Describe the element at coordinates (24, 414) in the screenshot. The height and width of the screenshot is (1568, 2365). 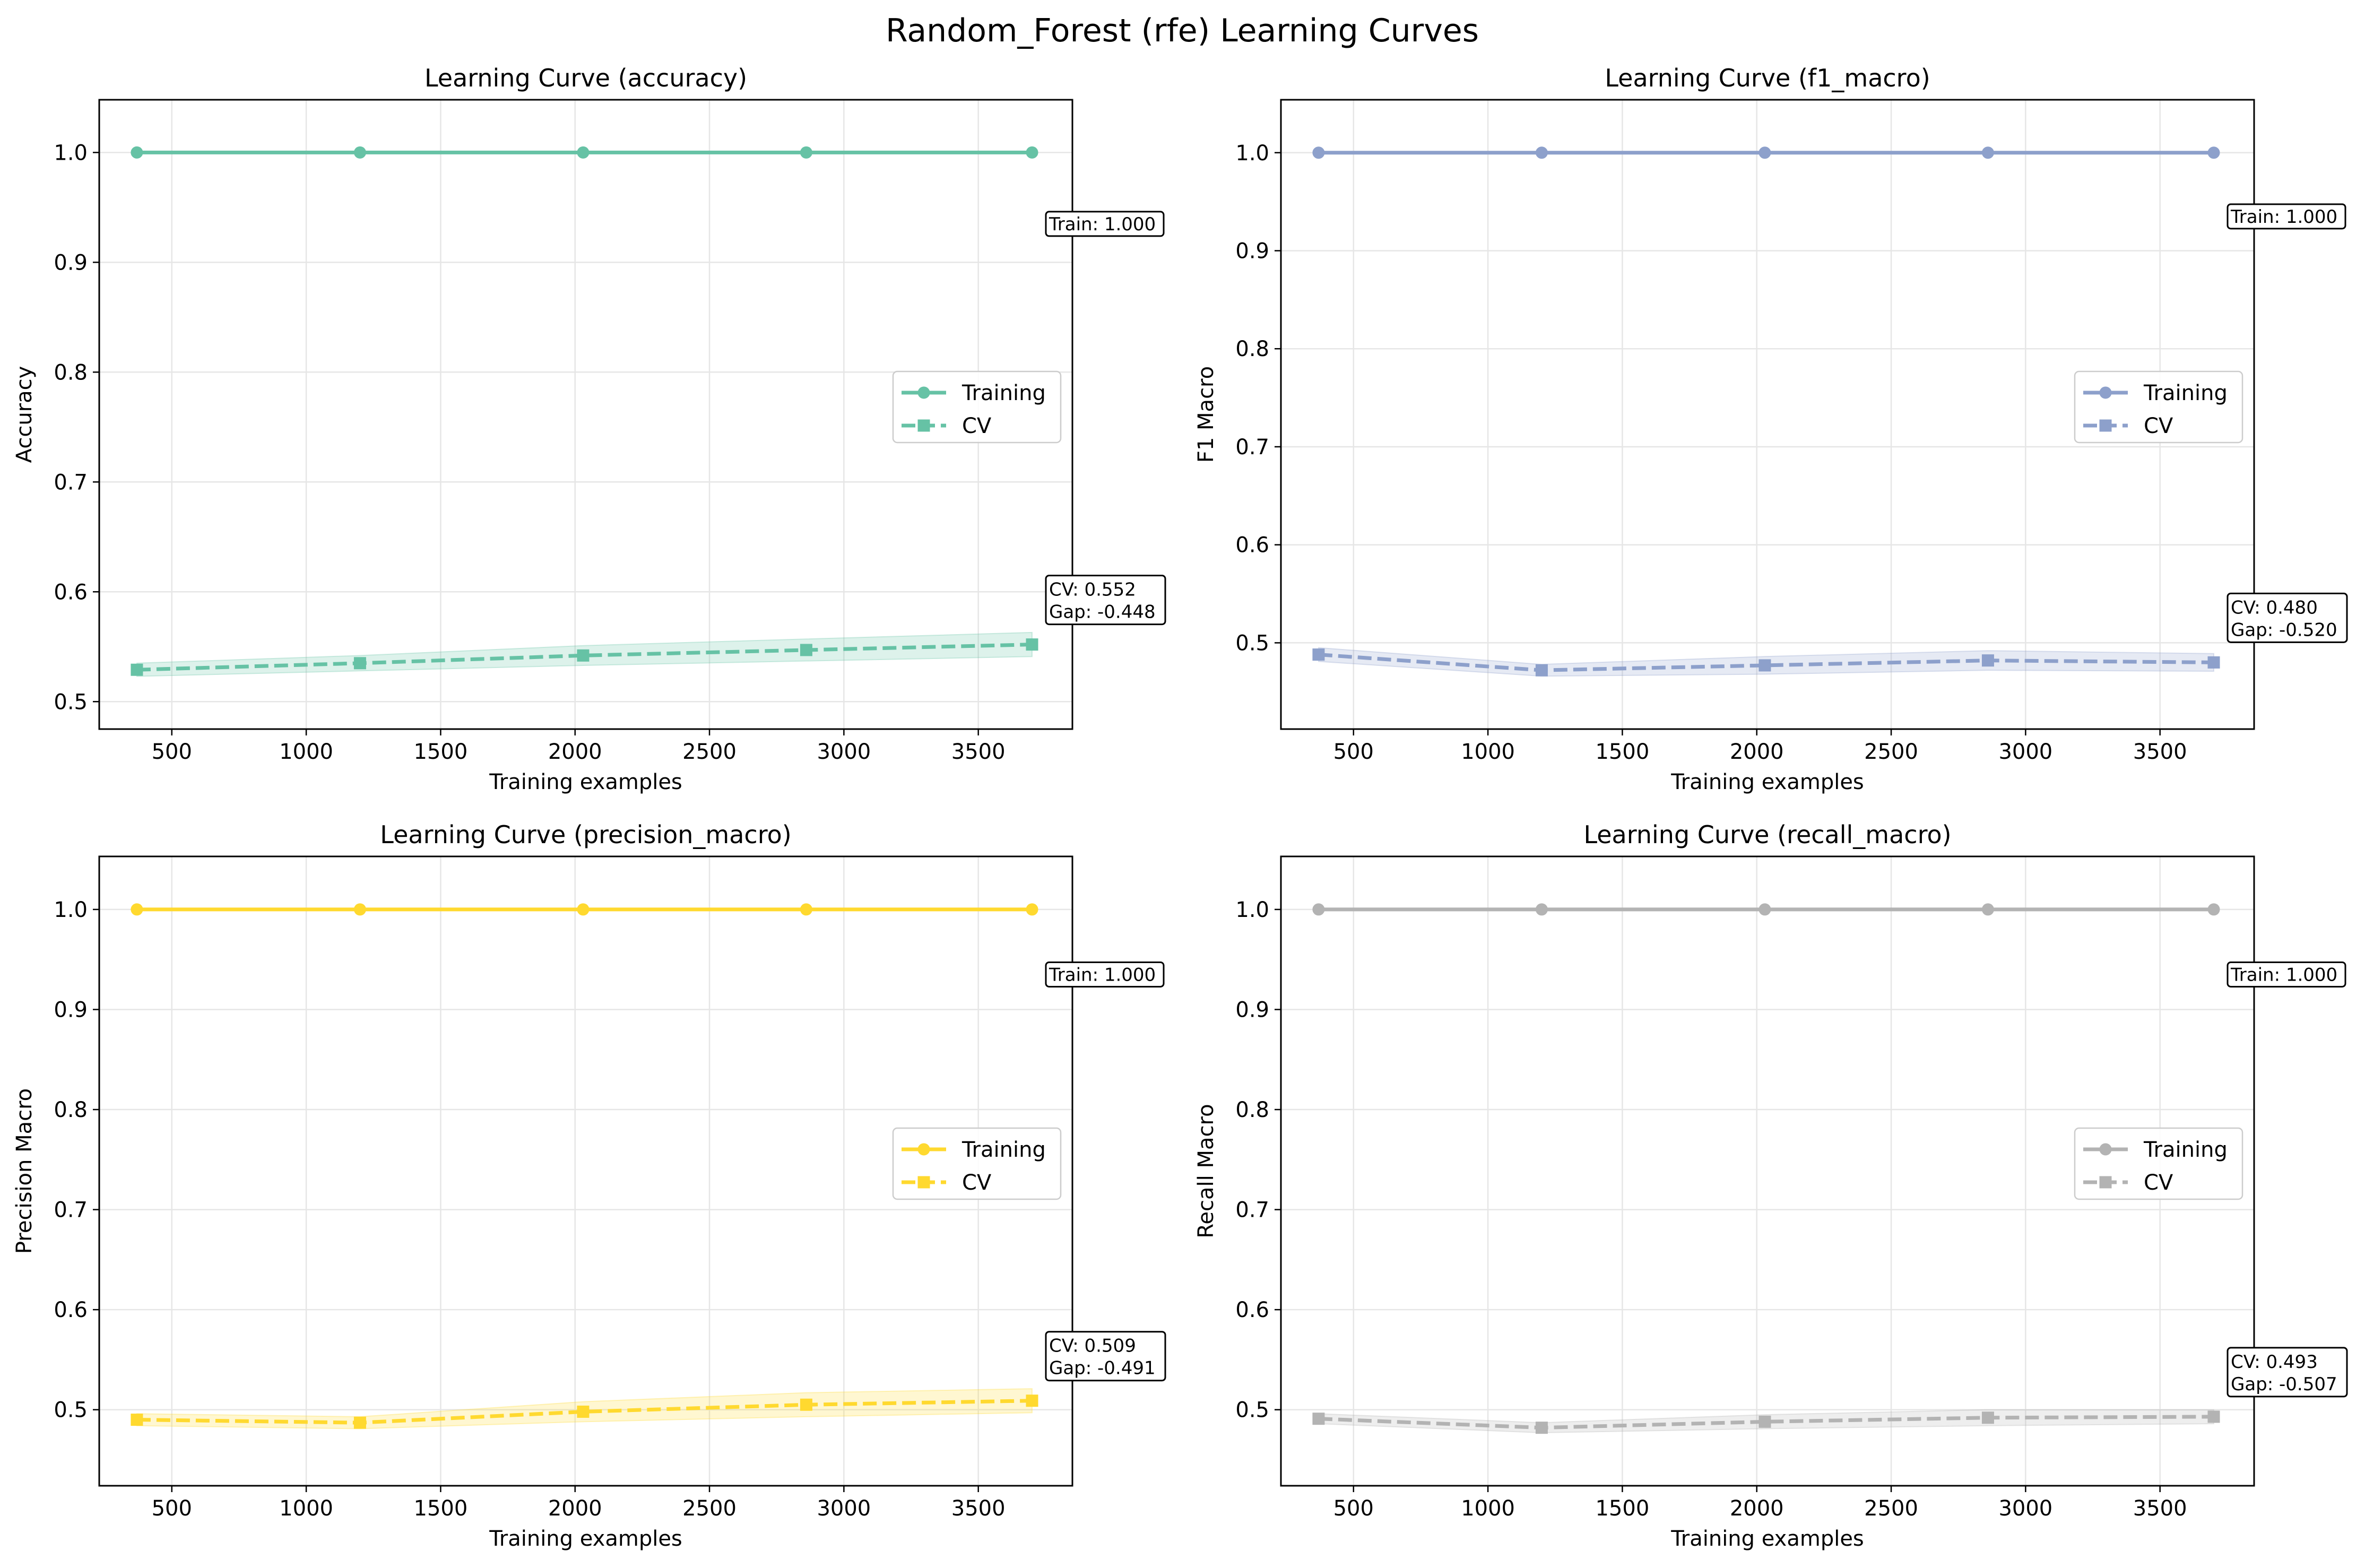
I see `y-axis-label: Accuracy` at that location.